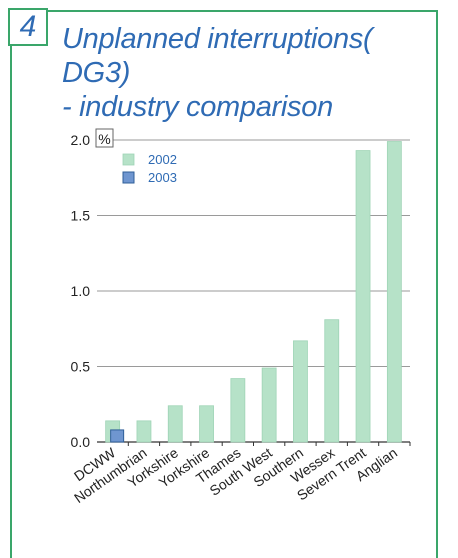  What do you see at coordinates (128, 159) in the screenshot?
I see `legend-swatch-2002` at bounding box center [128, 159].